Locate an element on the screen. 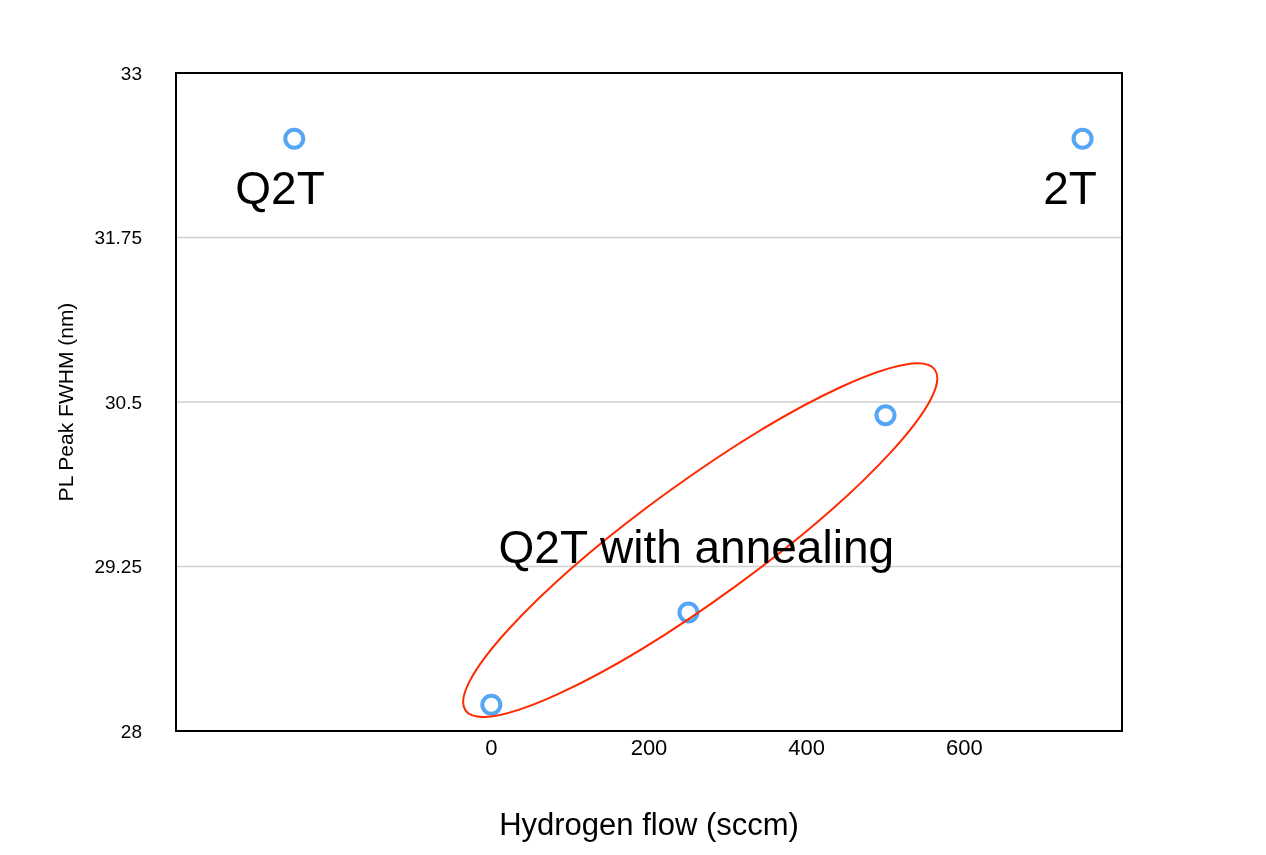 The image size is (1266, 855). x-tick-label: 400 is located at coordinates (807, 747).